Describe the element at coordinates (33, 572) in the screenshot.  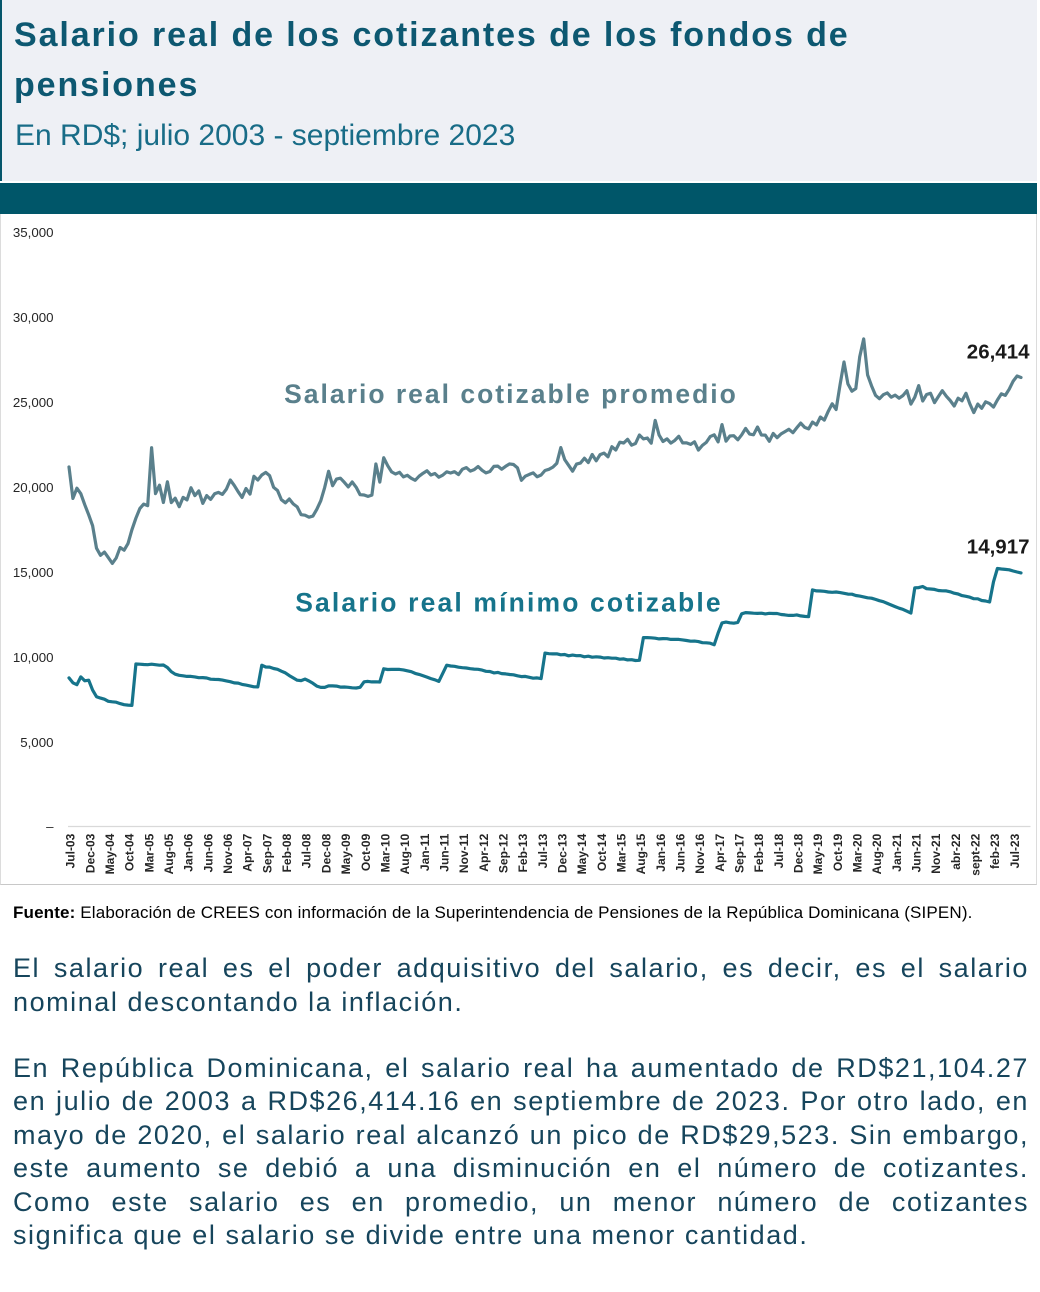
I see `svg-text: 15,000` at that location.